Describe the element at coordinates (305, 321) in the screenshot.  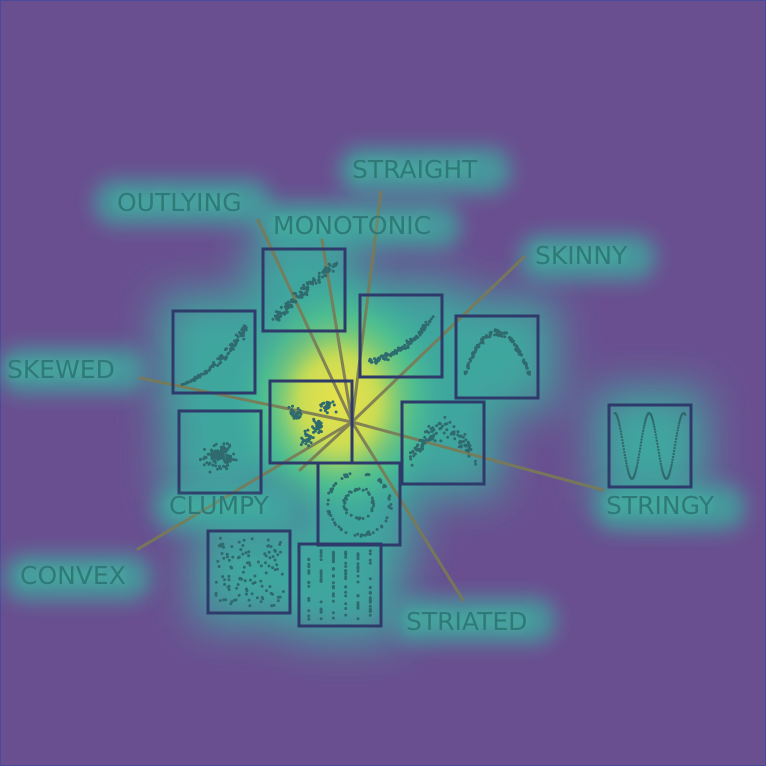
I see `axis-outlying` at that location.